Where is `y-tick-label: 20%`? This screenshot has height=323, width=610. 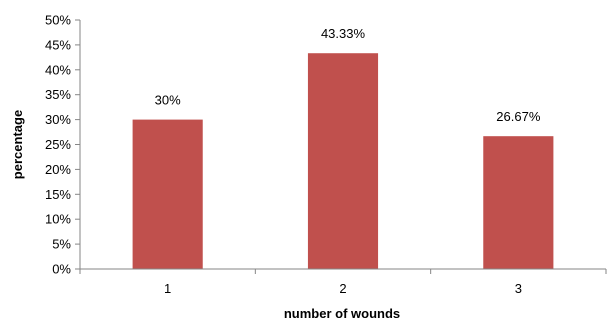 y-tick-label: 20% is located at coordinates (58, 169).